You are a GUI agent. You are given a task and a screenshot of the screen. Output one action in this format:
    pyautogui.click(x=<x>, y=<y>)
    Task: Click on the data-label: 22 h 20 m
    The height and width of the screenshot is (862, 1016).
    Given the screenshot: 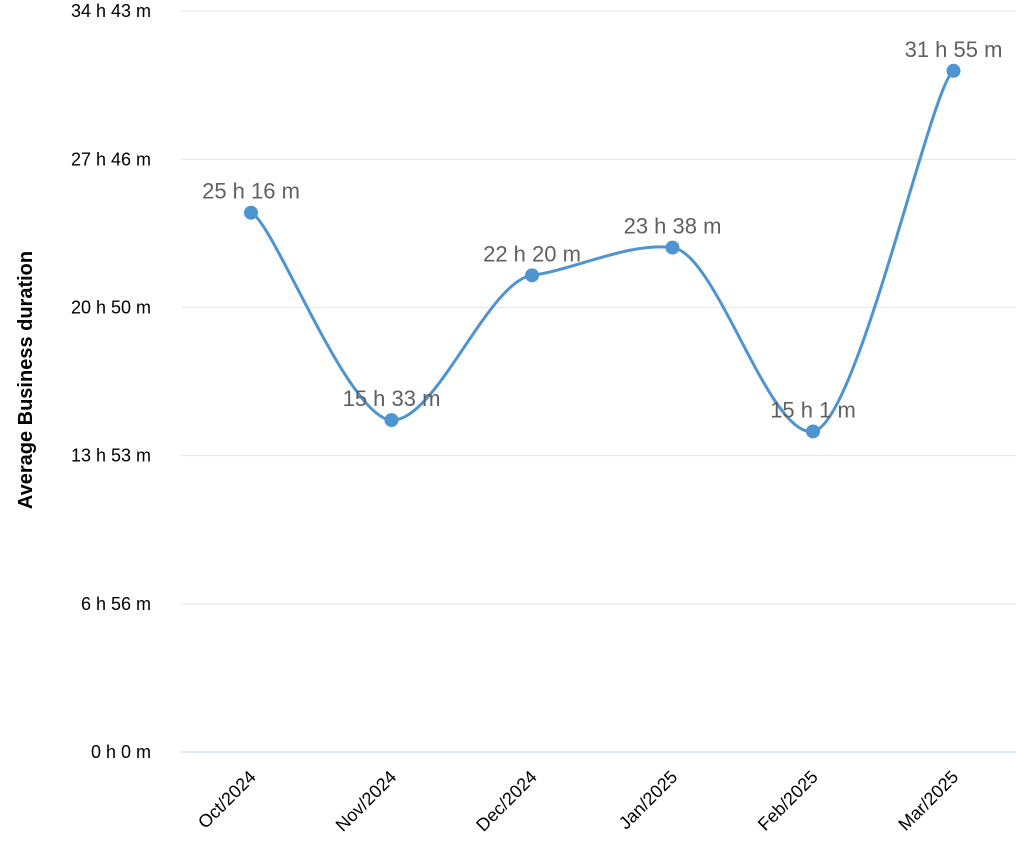 What is the action you would take?
    pyautogui.click(x=532, y=253)
    